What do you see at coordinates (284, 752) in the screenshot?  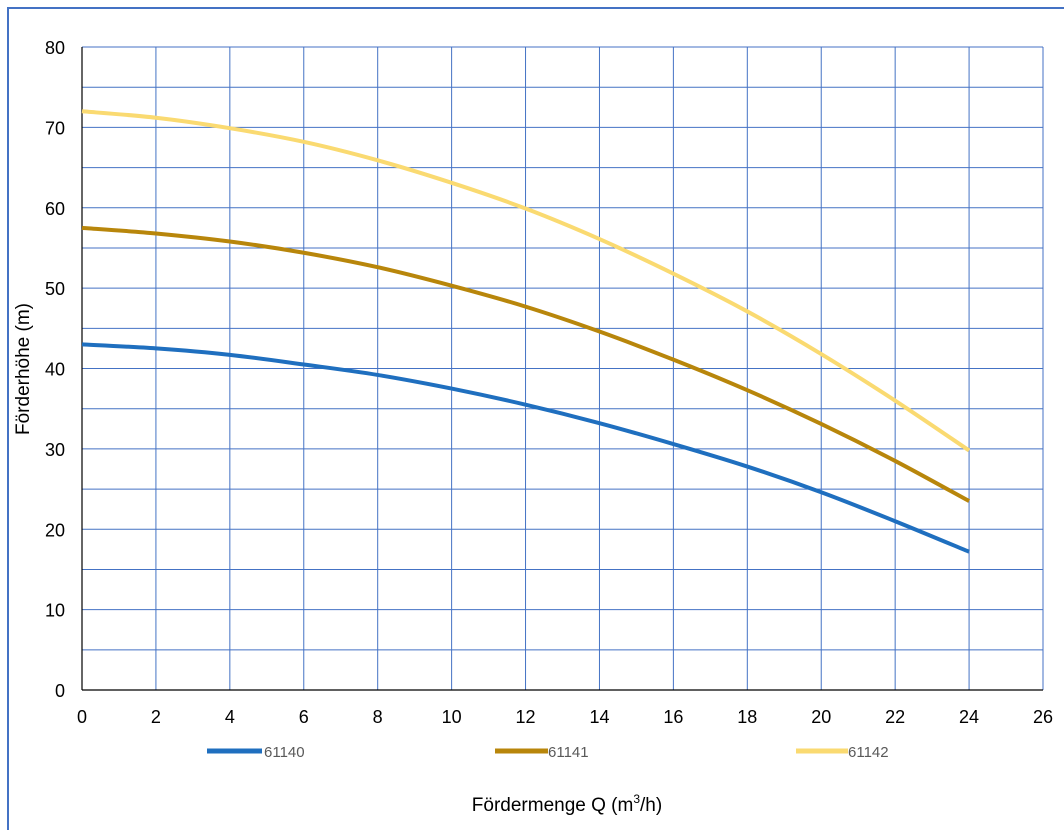 I see `legend-label: 61140` at bounding box center [284, 752].